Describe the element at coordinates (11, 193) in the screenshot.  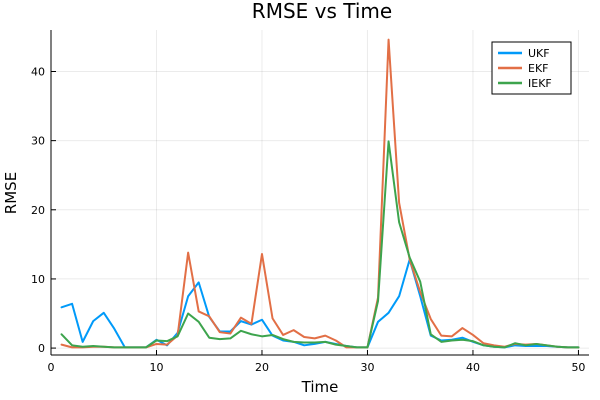
I see `y-axis-label: RMSE` at that location.